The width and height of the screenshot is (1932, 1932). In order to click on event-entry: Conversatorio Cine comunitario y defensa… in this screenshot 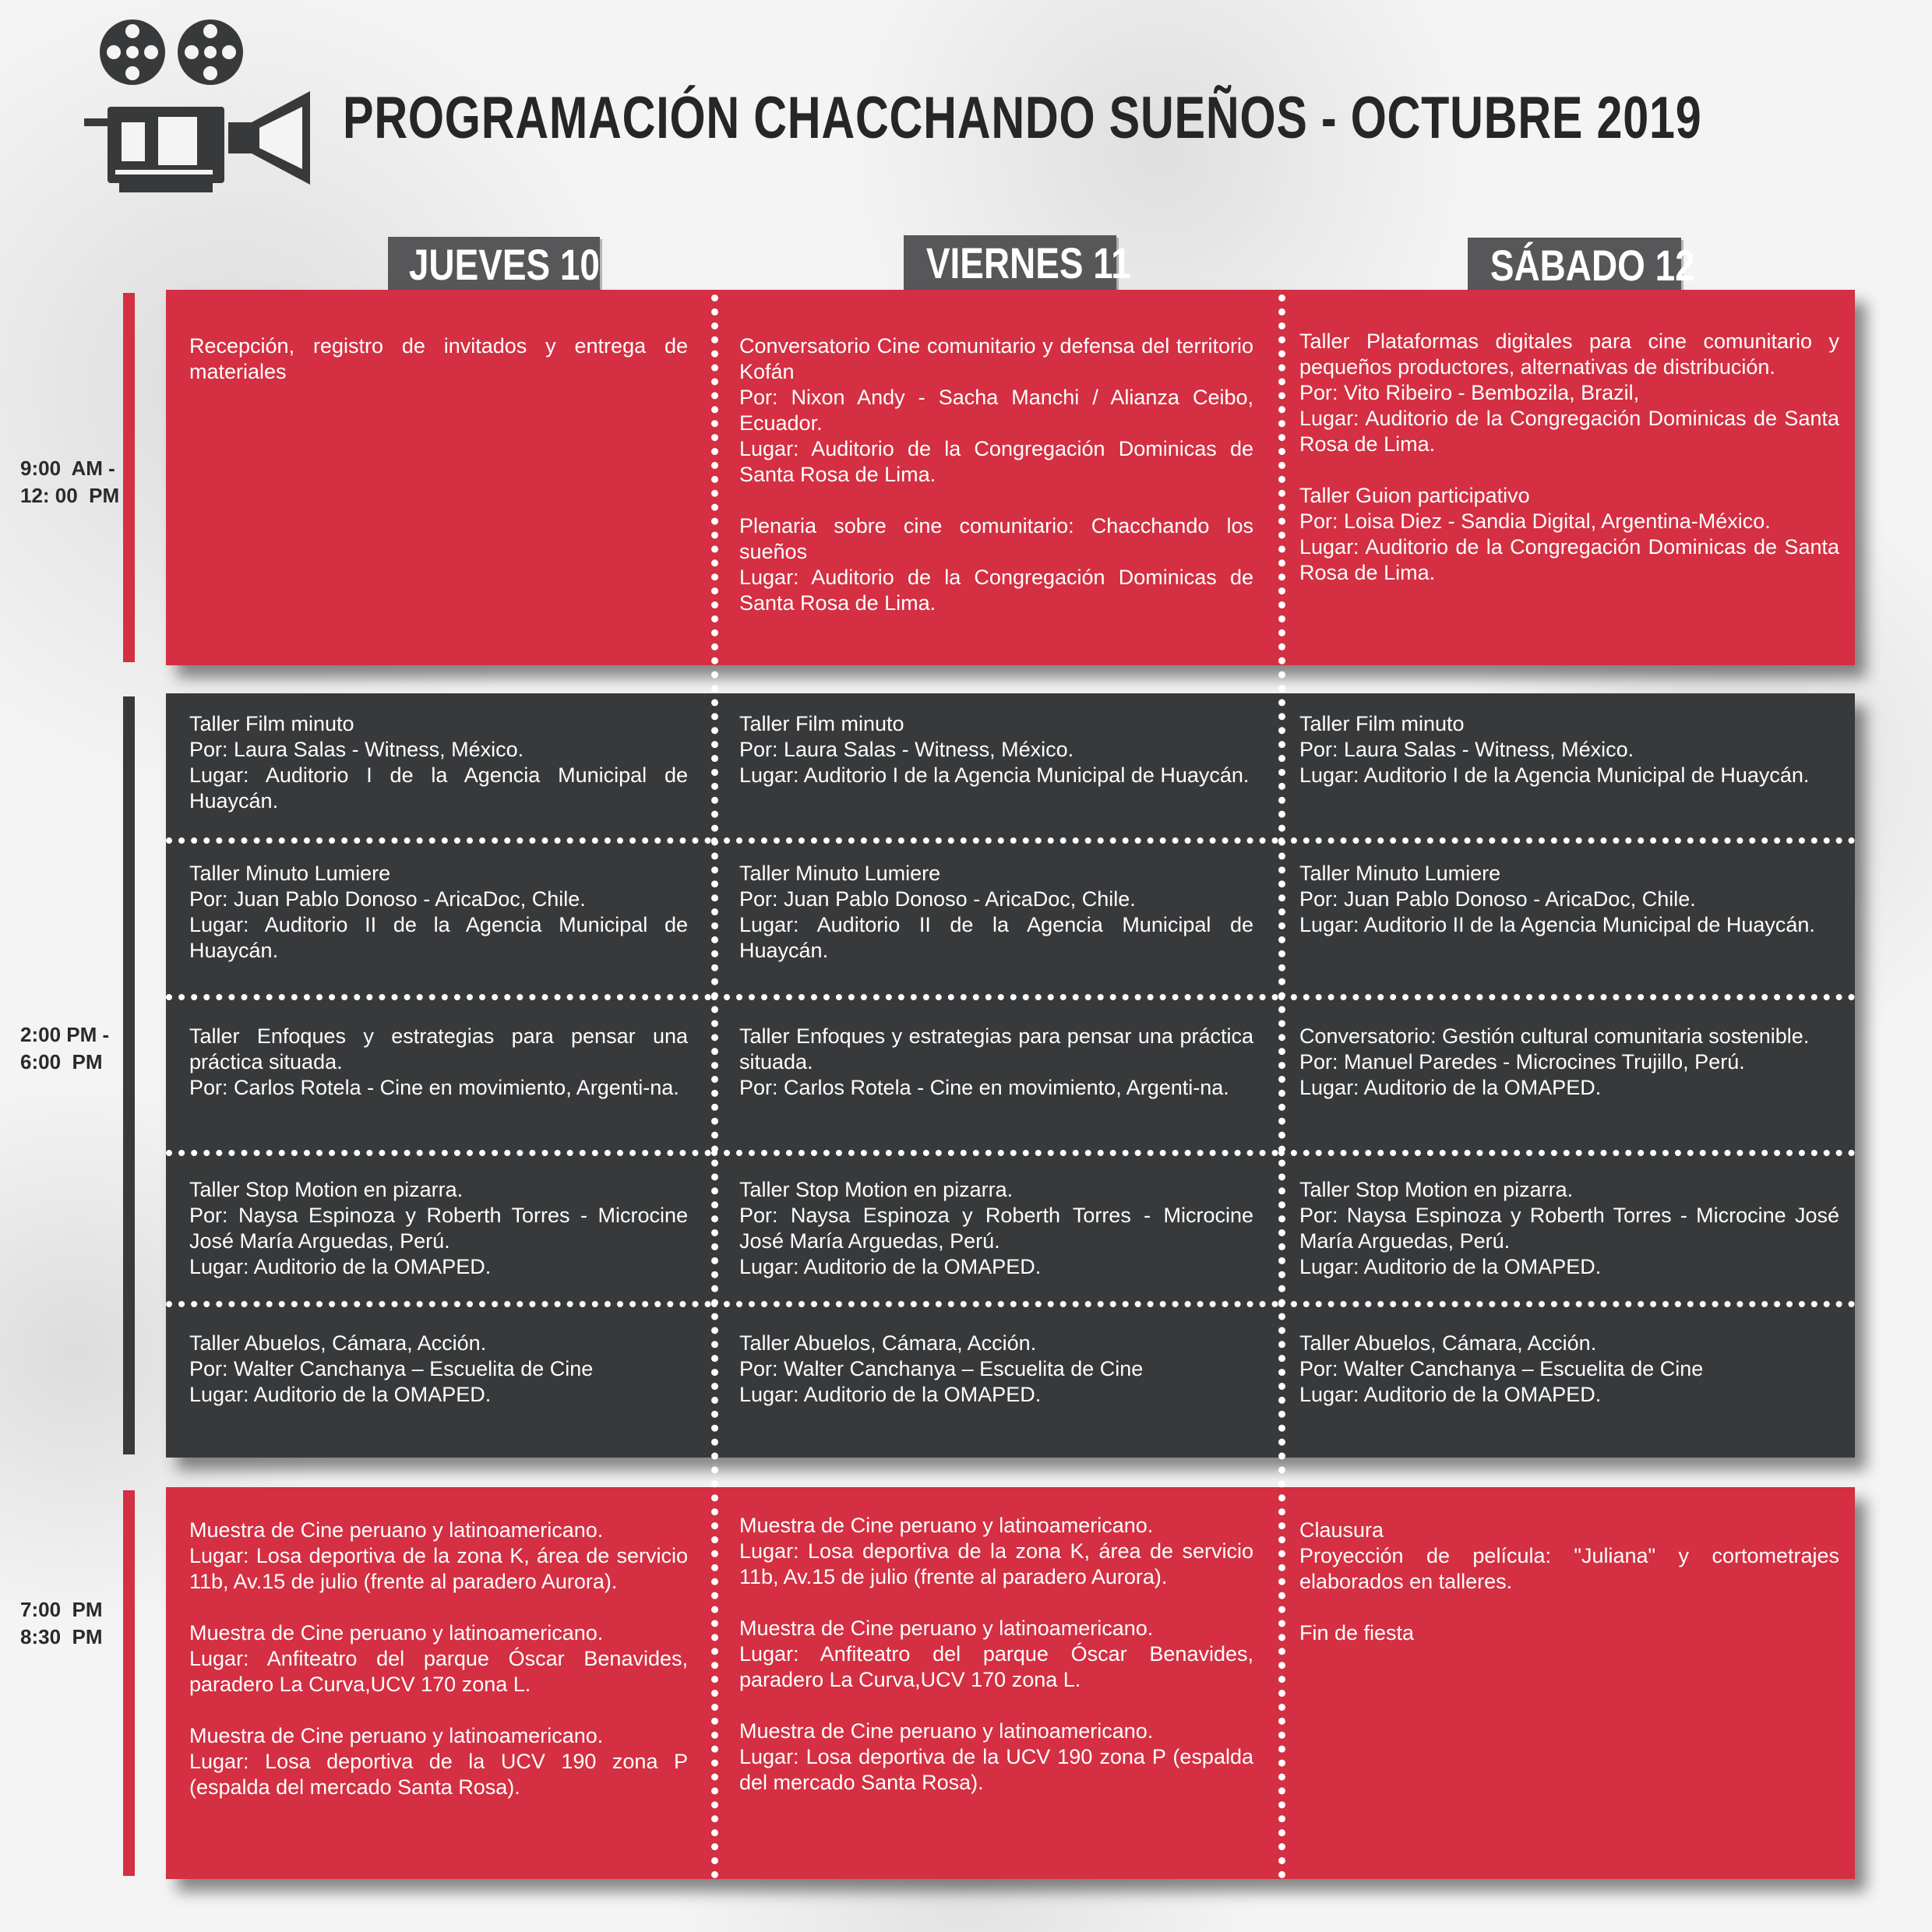, I will do `click(996, 411)`.